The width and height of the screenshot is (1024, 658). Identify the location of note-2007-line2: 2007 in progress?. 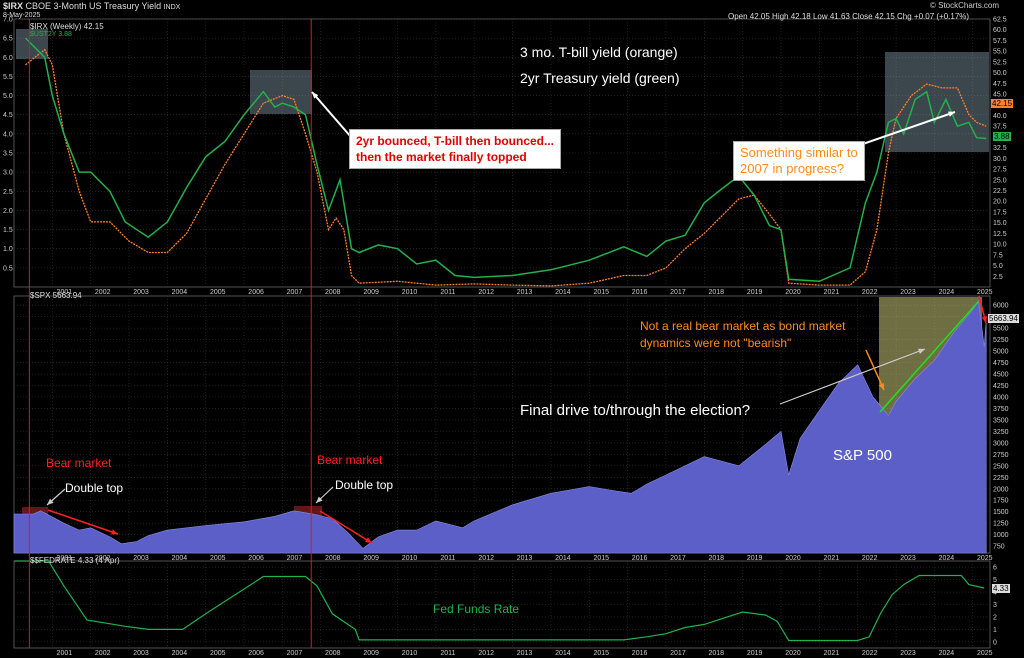
(792, 168).